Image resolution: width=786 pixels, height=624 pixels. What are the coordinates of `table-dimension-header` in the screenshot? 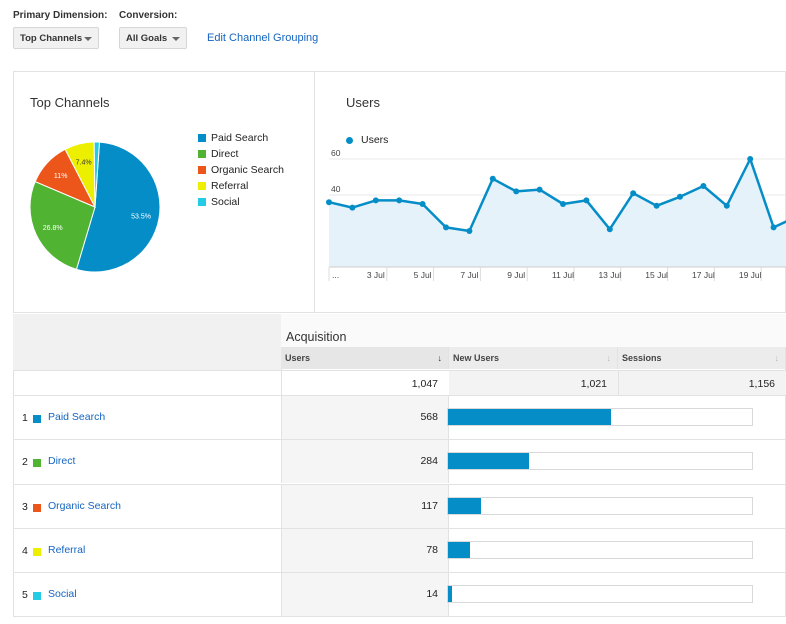 It's located at (147, 342).